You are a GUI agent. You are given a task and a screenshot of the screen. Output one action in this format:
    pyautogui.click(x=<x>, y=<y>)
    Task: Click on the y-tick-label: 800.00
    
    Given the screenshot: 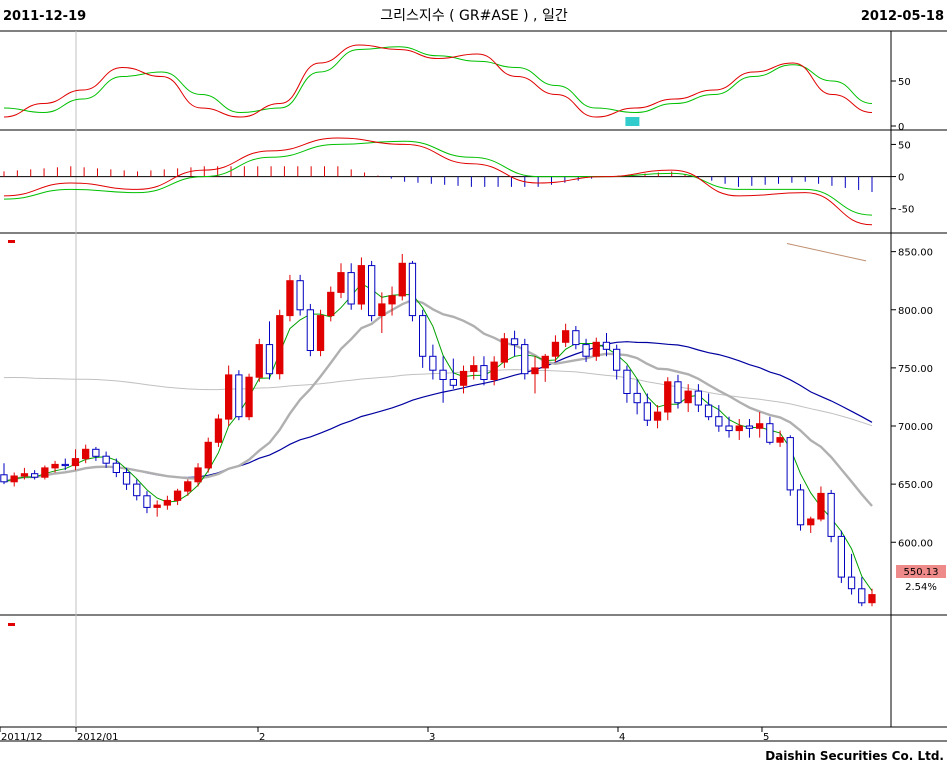 What is the action you would take?
    pyautogui.click(x=915, y=311)
    